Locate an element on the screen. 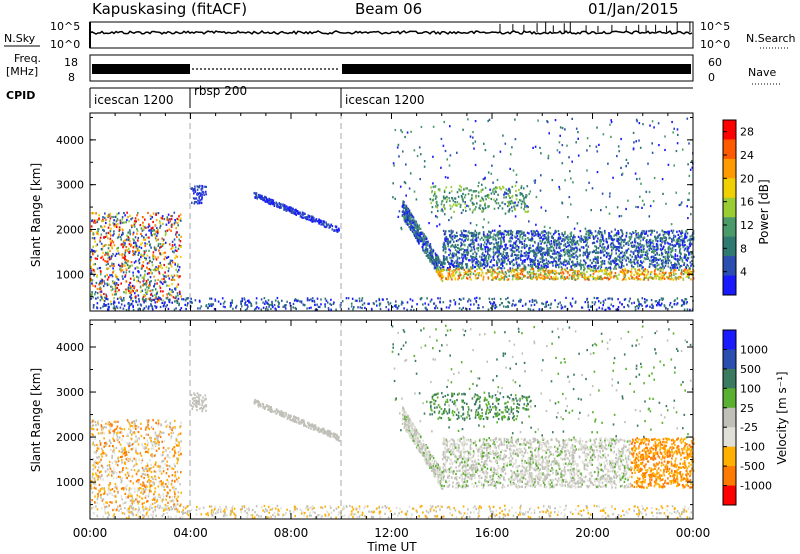 The height and width of the screenshot is (554, 800). freq-panel: Freq. [MHz] 18 8 60 0 Nave is located at coordinates (393, 68).